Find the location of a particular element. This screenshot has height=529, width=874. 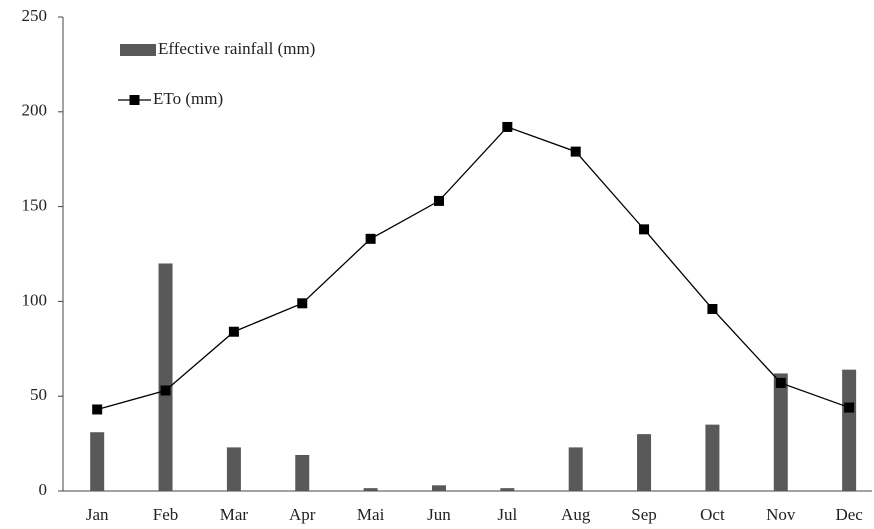

x-tick-label: Jul is located at coordinates (507, 514).